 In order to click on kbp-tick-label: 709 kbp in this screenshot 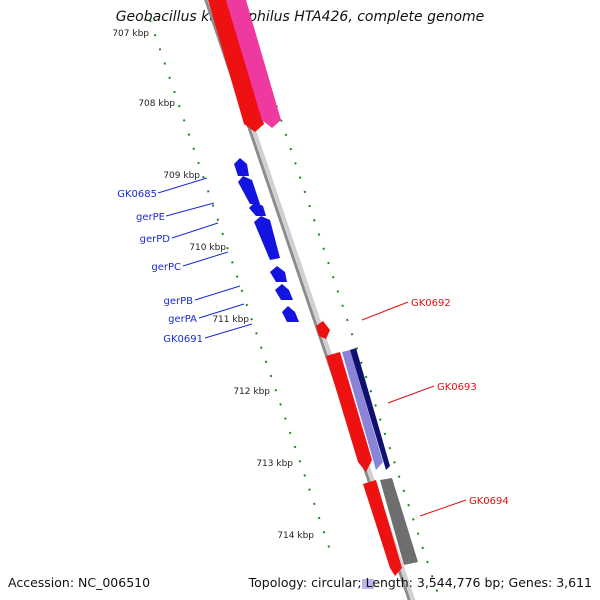, I will do `click(181, 176)`.